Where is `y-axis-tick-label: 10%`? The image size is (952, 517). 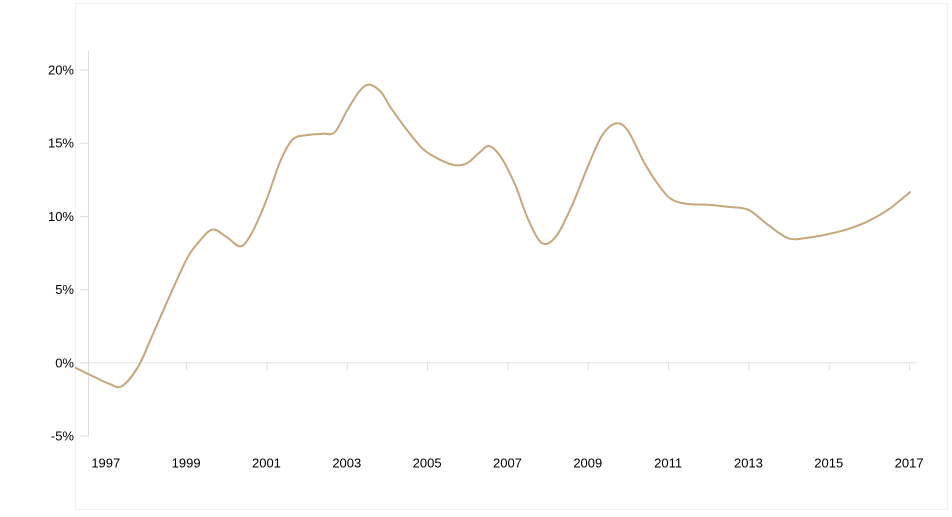 y-axis-tick-label: 10% is located at coordinates (61, 216).